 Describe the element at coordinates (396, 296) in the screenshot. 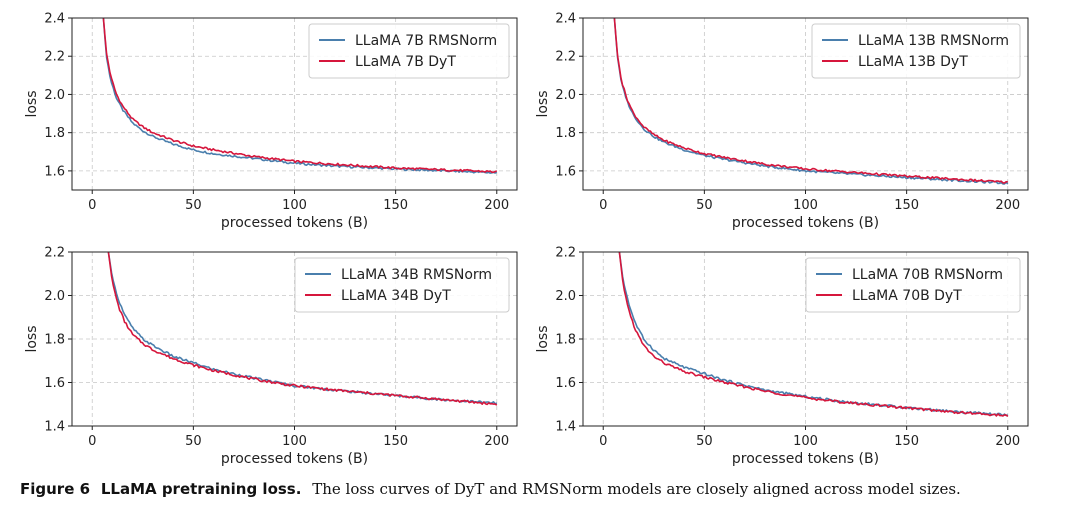

I see `legend-label-2: LLaMA 34B DyT` at that location.